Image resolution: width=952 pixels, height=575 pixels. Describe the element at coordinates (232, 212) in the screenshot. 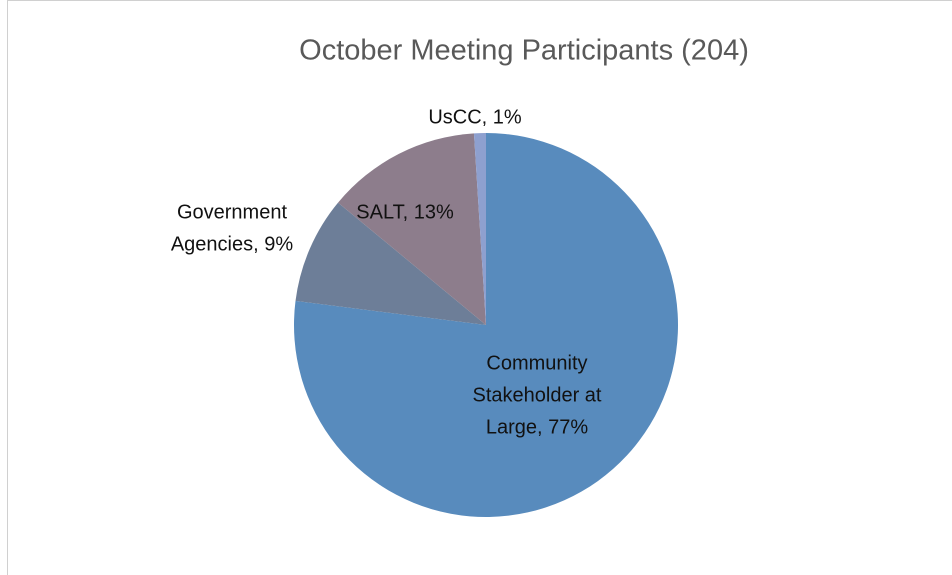

I see `data-label: Government` at that location.